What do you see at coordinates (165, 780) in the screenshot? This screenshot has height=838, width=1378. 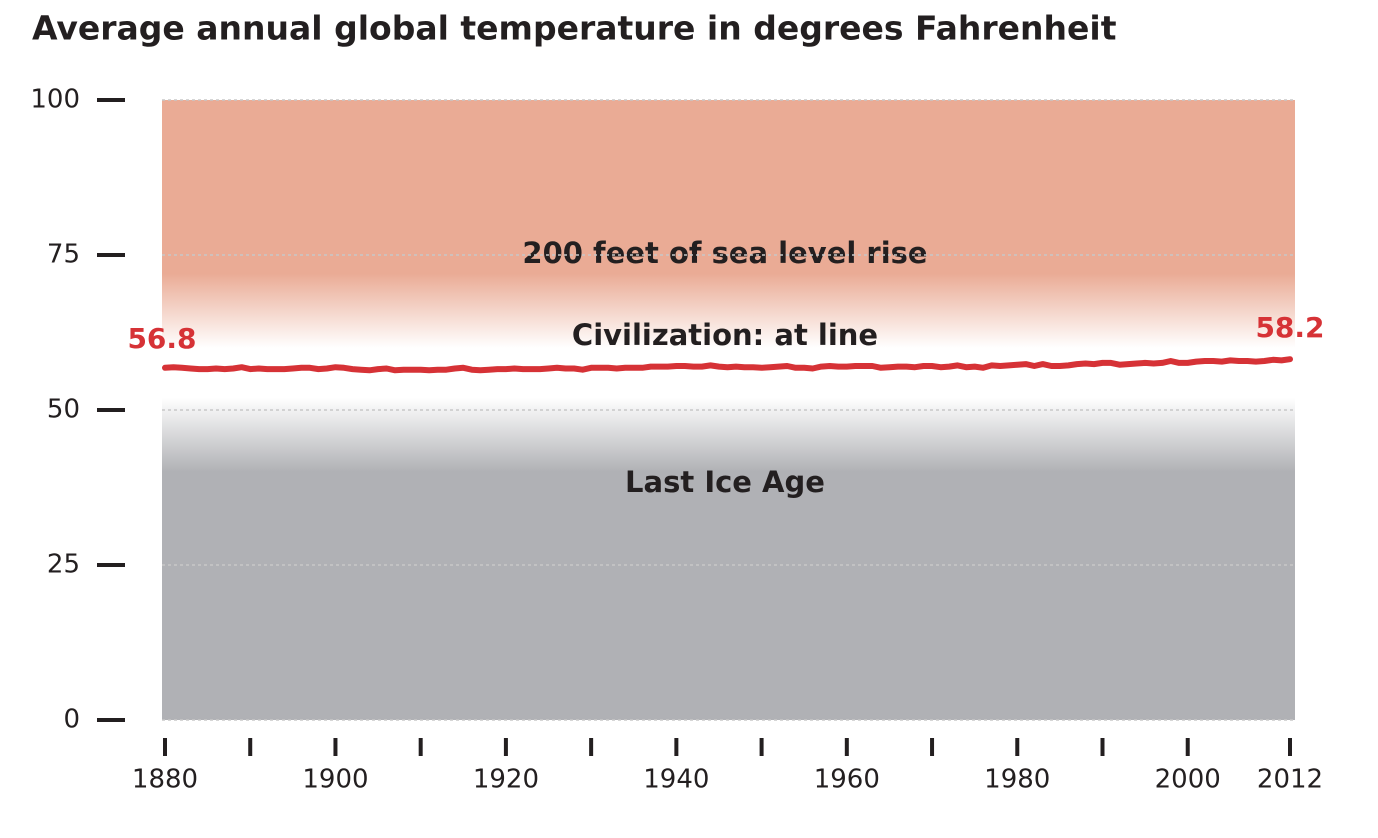 I see `x-tick-label: 1880` at bounding box center [165, 780].